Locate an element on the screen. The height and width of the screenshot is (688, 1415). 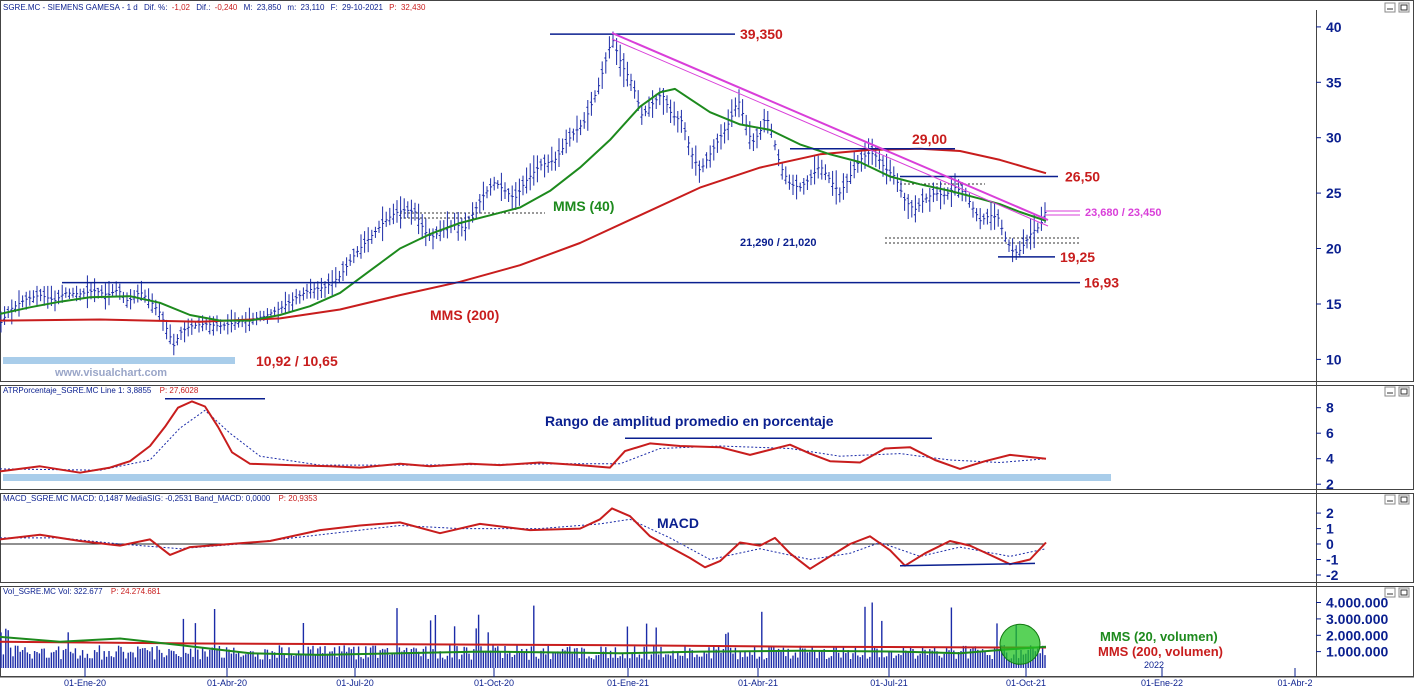
vol-header-p: P: 24.274.681 is located at coordinates (136, 591).